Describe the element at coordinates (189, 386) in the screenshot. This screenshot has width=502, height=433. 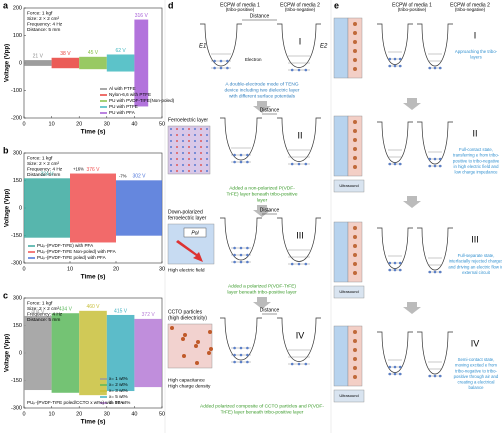
I see `stage-label: High charge density` at that location.